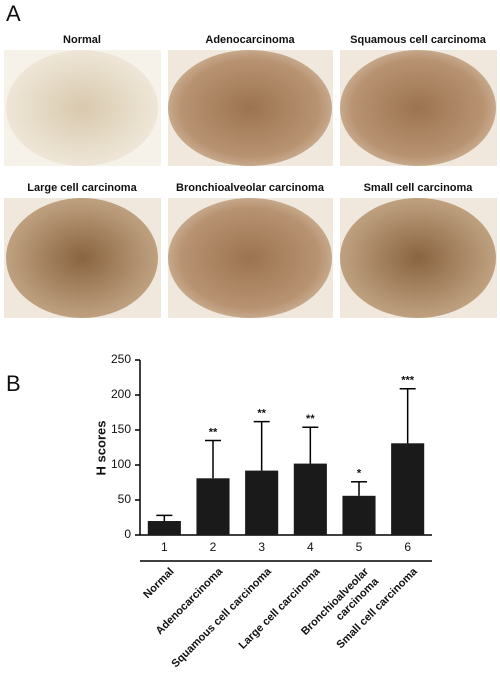 The height and width of the screenshot is (676, 500). What do you see at coordinates (418, 40) in the screenshot?
I see `image-title: Squamous cell carcinoma` at bounding box center [418, 40].